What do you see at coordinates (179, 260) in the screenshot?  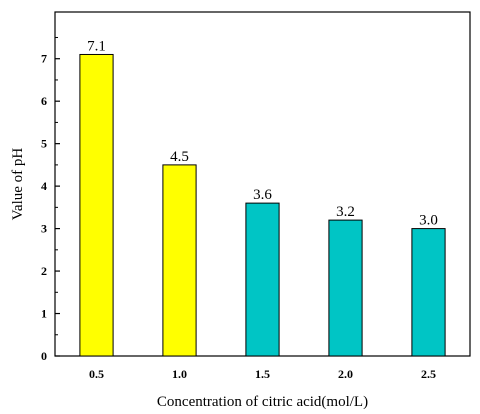 I see `bar-1.0` at bounding box center [179, 260].